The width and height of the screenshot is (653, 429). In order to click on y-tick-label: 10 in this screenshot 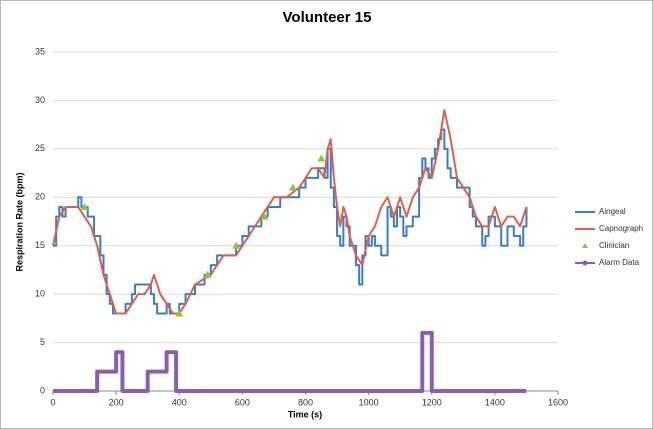, I will do `click(40, 294)`.